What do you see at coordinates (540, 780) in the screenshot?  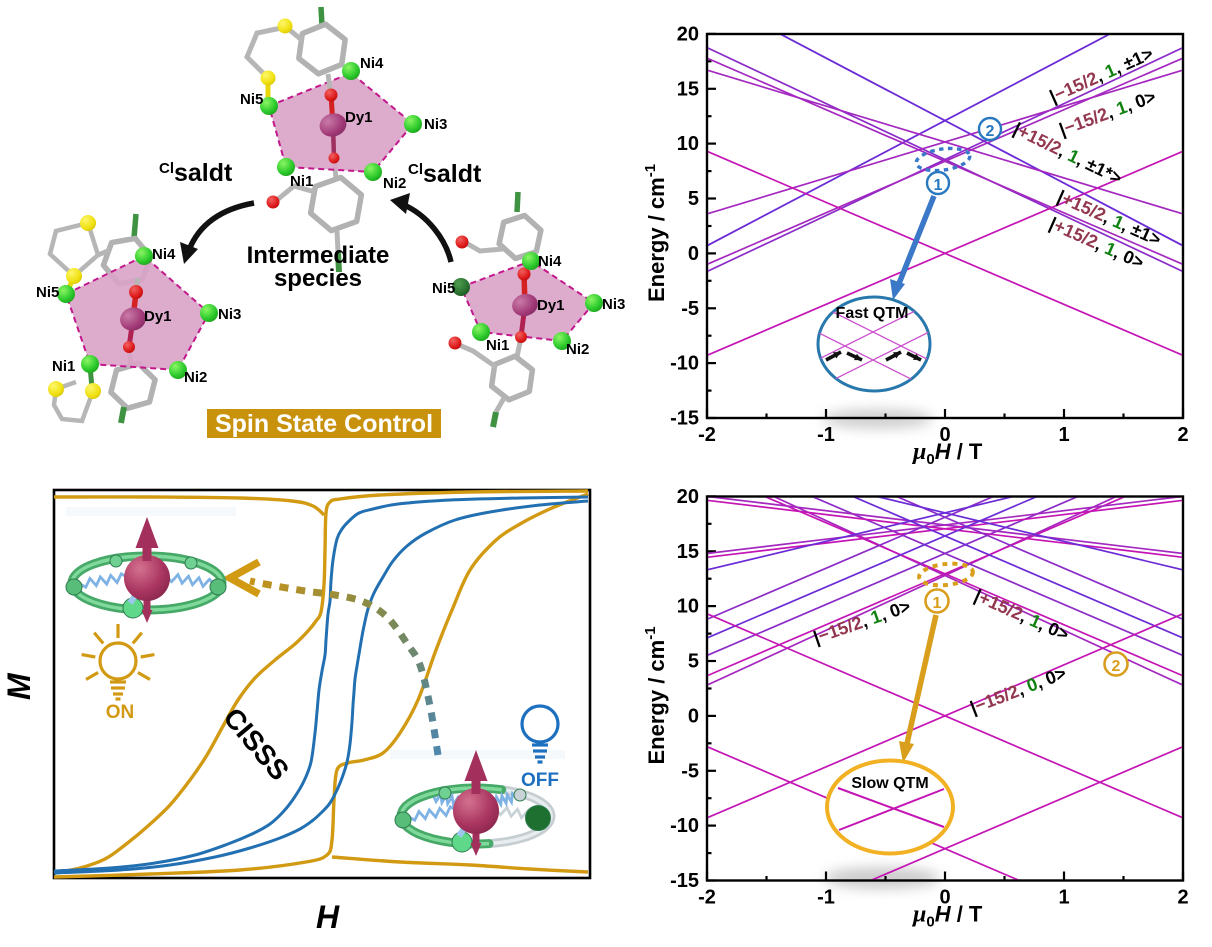 I see `svg-text: OFF` at bounding box center [540, 780].